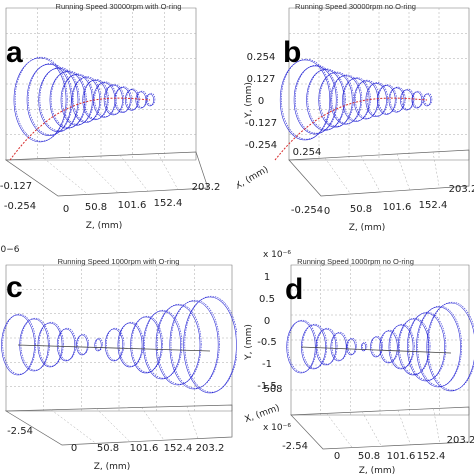  I want to click on chart-b-z-tick: 203.2, so click(461, 189).